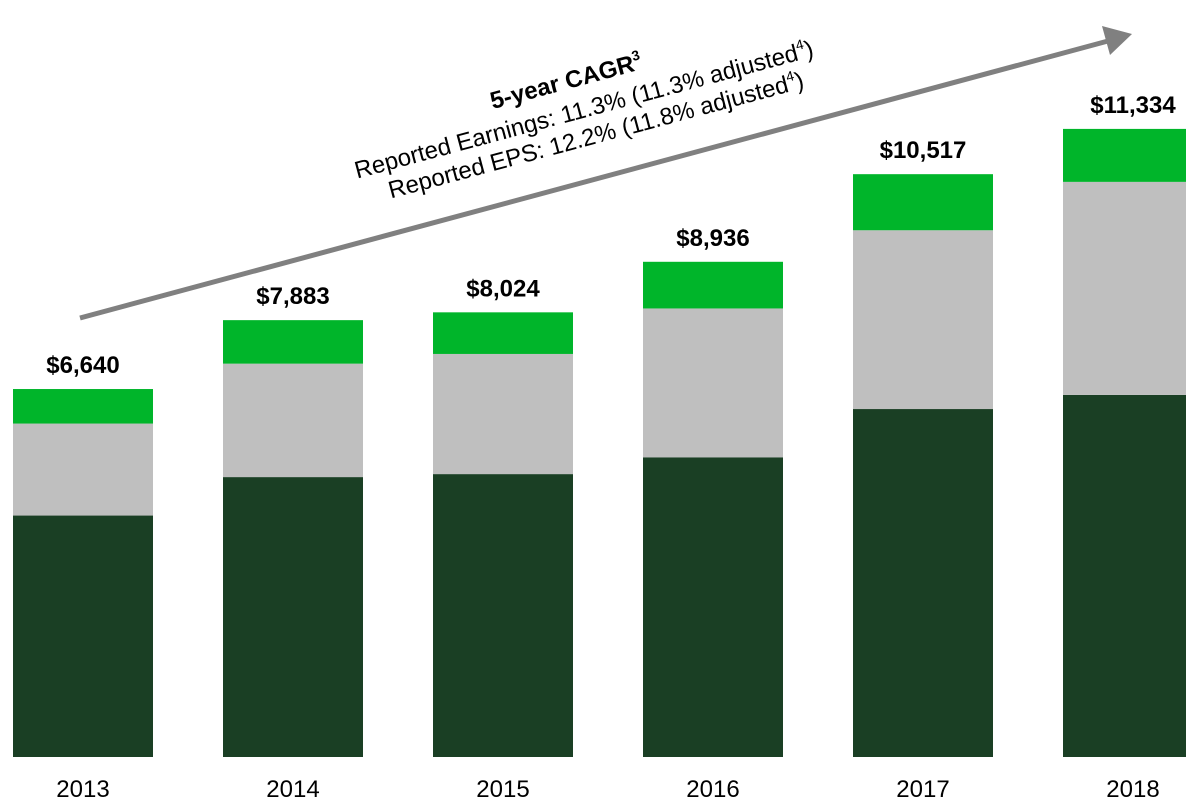 The height and width of the screenshot is (799, 1186). I want to click on total-label: $11,334, so click(1133, 105).